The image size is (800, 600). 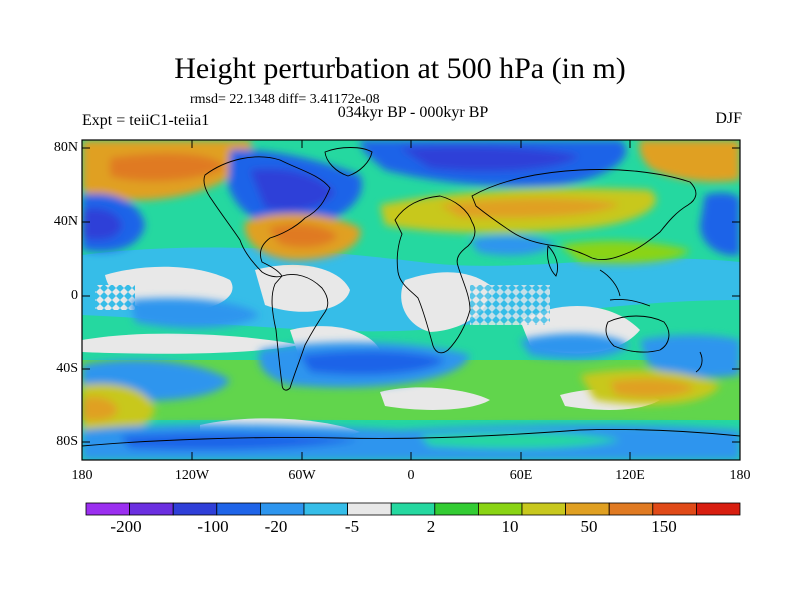 I want to click on lat-label: 80S, so click(x=67, y=441).